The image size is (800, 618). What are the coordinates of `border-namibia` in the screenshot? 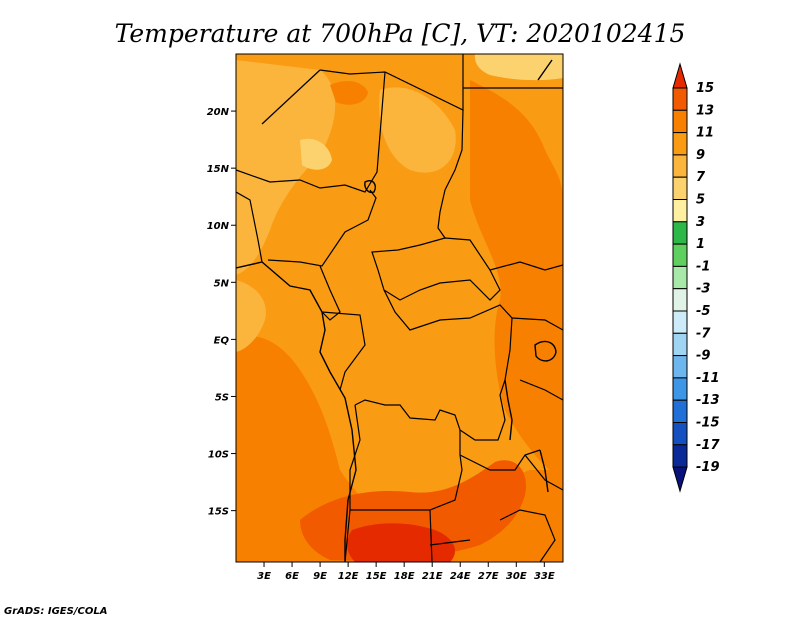 It's located at (407, 535).